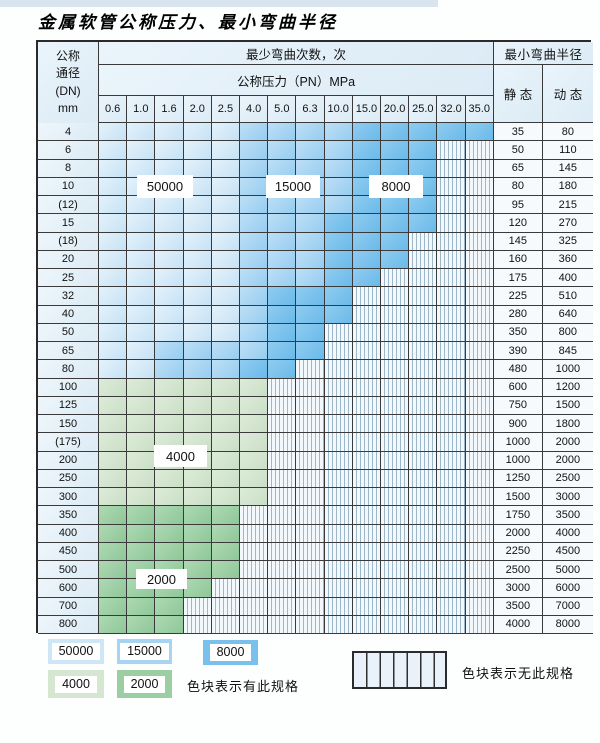 This screenshot has width=600, height=743. I want to click on static-radius-cell: 95, so click(518, 205).